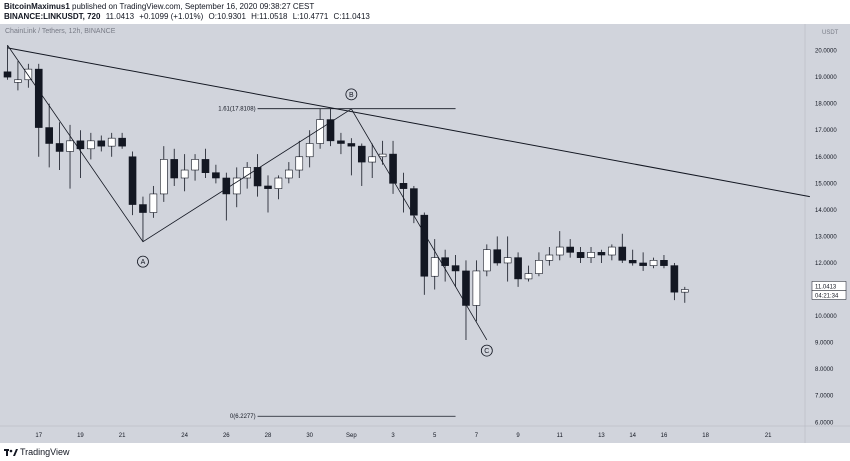  Describe the element at coordinates (826, 78) in the screenshot. I see `y-tick-label: 19.0000` at that location.